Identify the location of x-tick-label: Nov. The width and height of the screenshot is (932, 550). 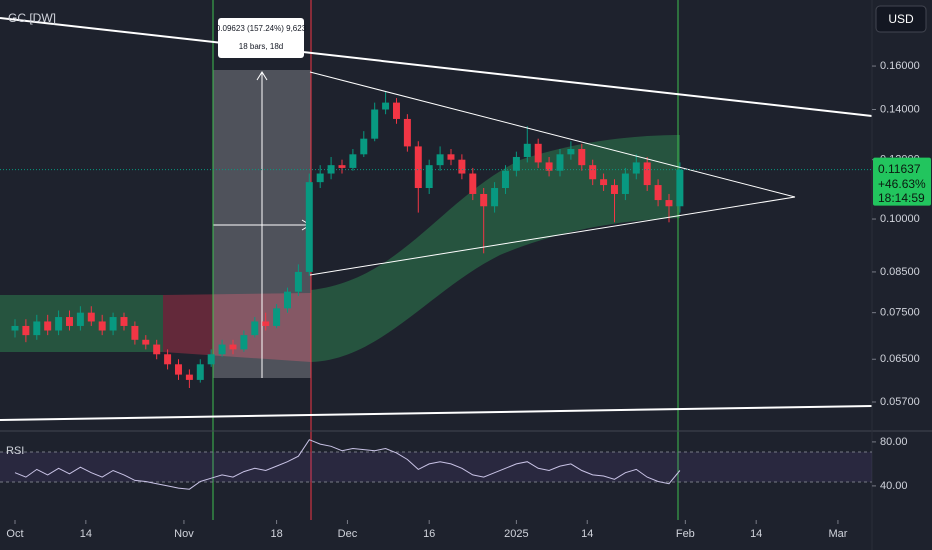
(184, 534).